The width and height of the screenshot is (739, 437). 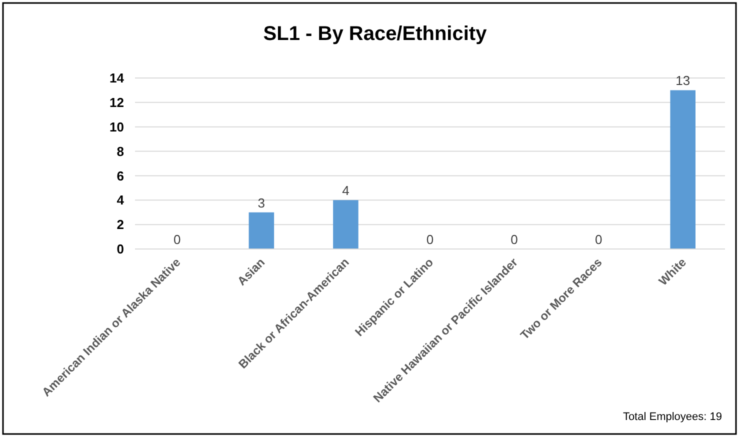 I want to click on data-label: 4, so click(x=346, y=190).